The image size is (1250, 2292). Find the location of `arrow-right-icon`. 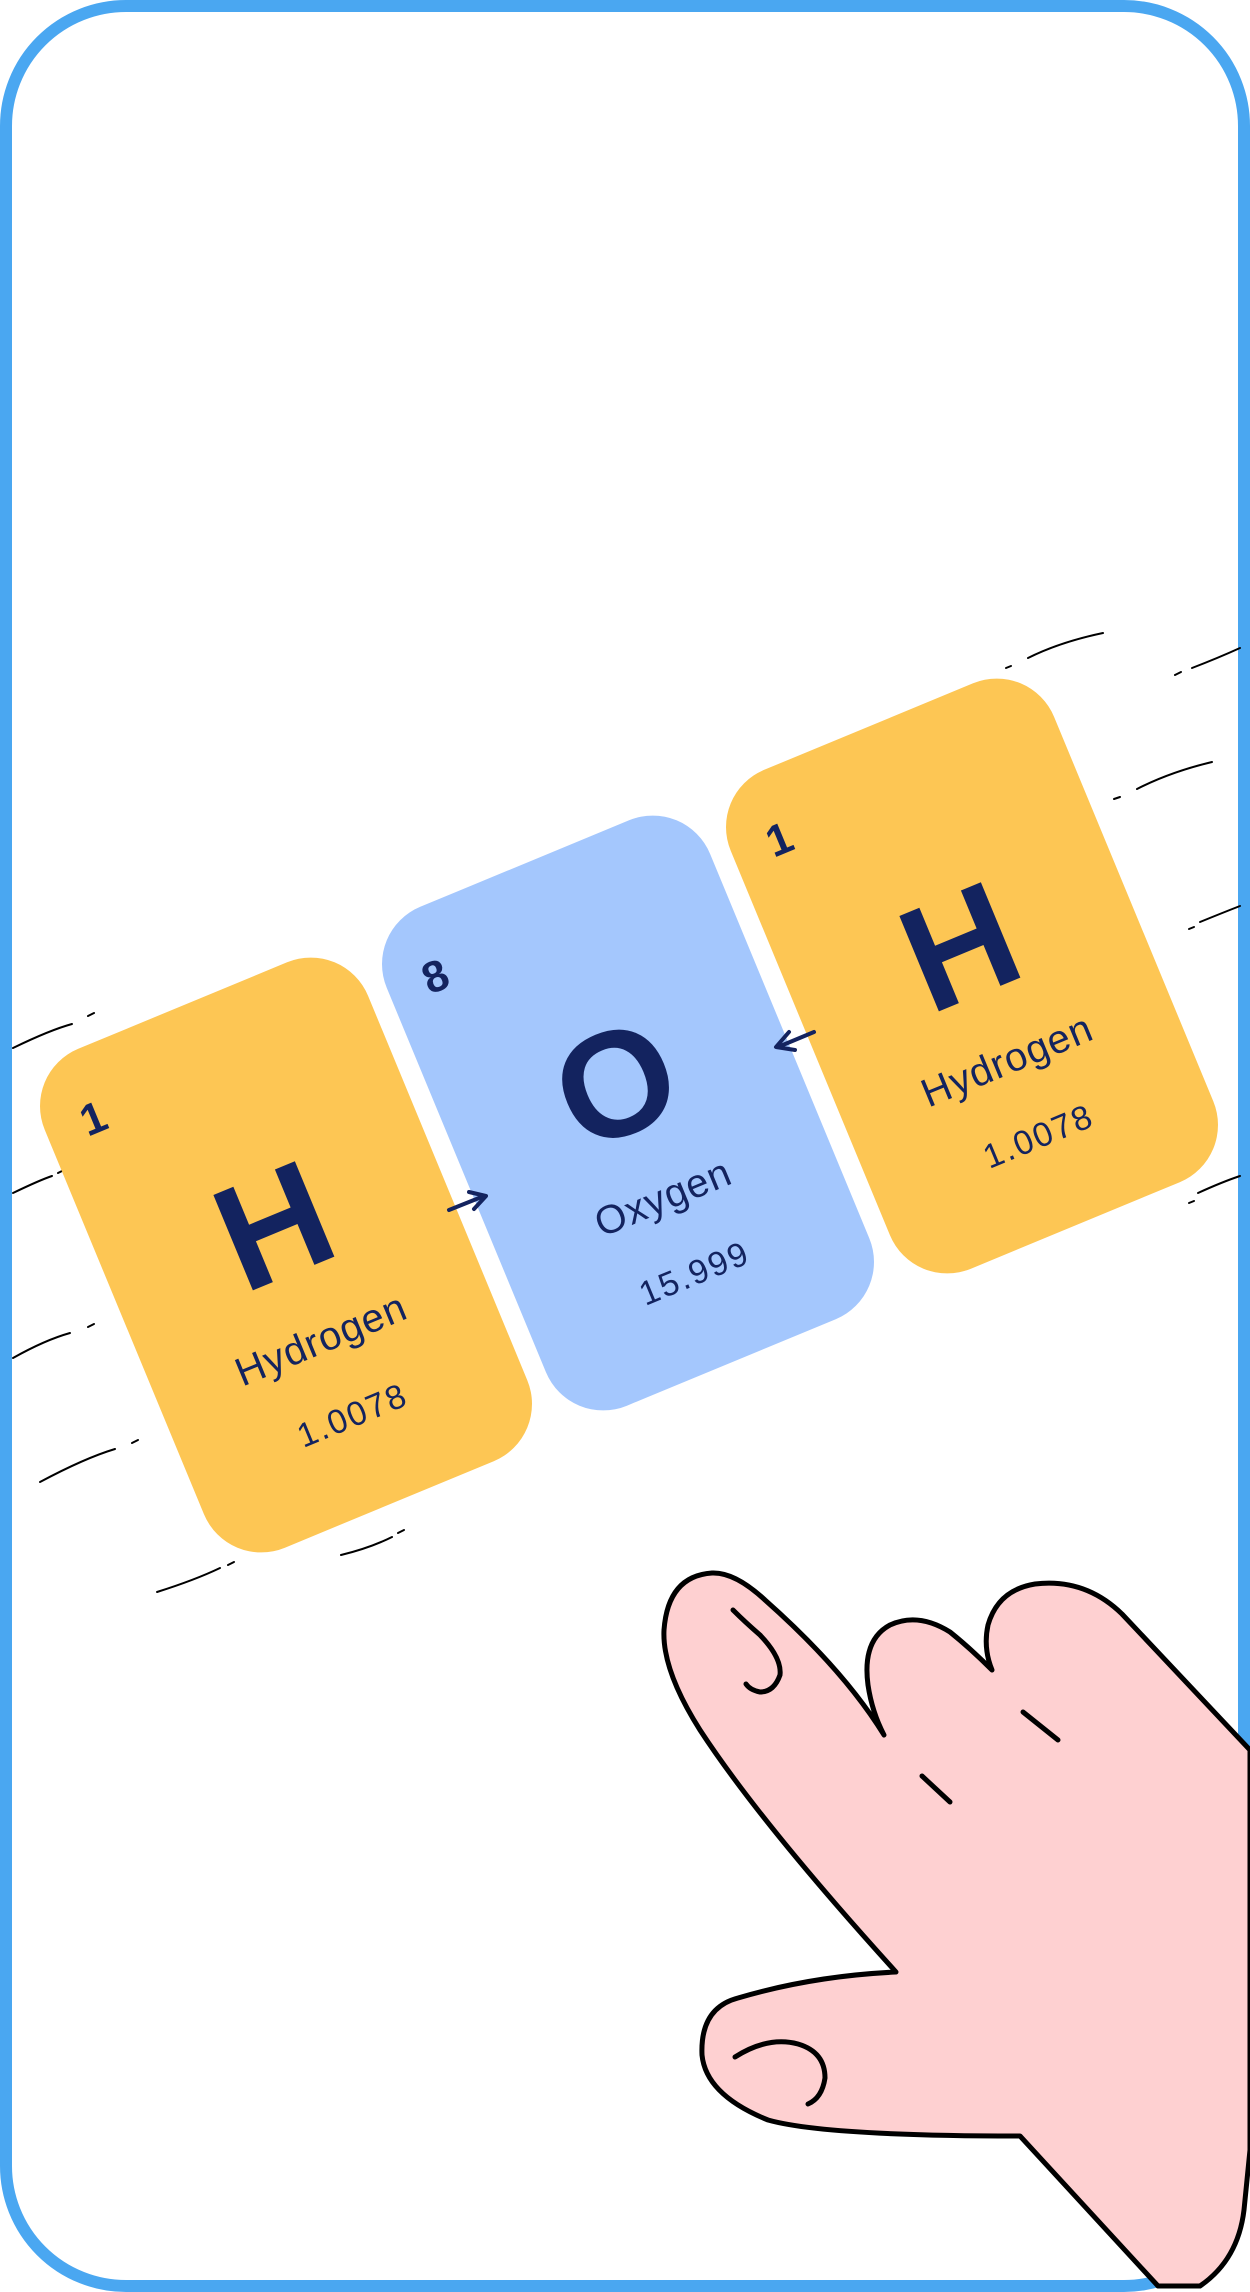

arrow-right-icon is located at coordinates (467, 1201).